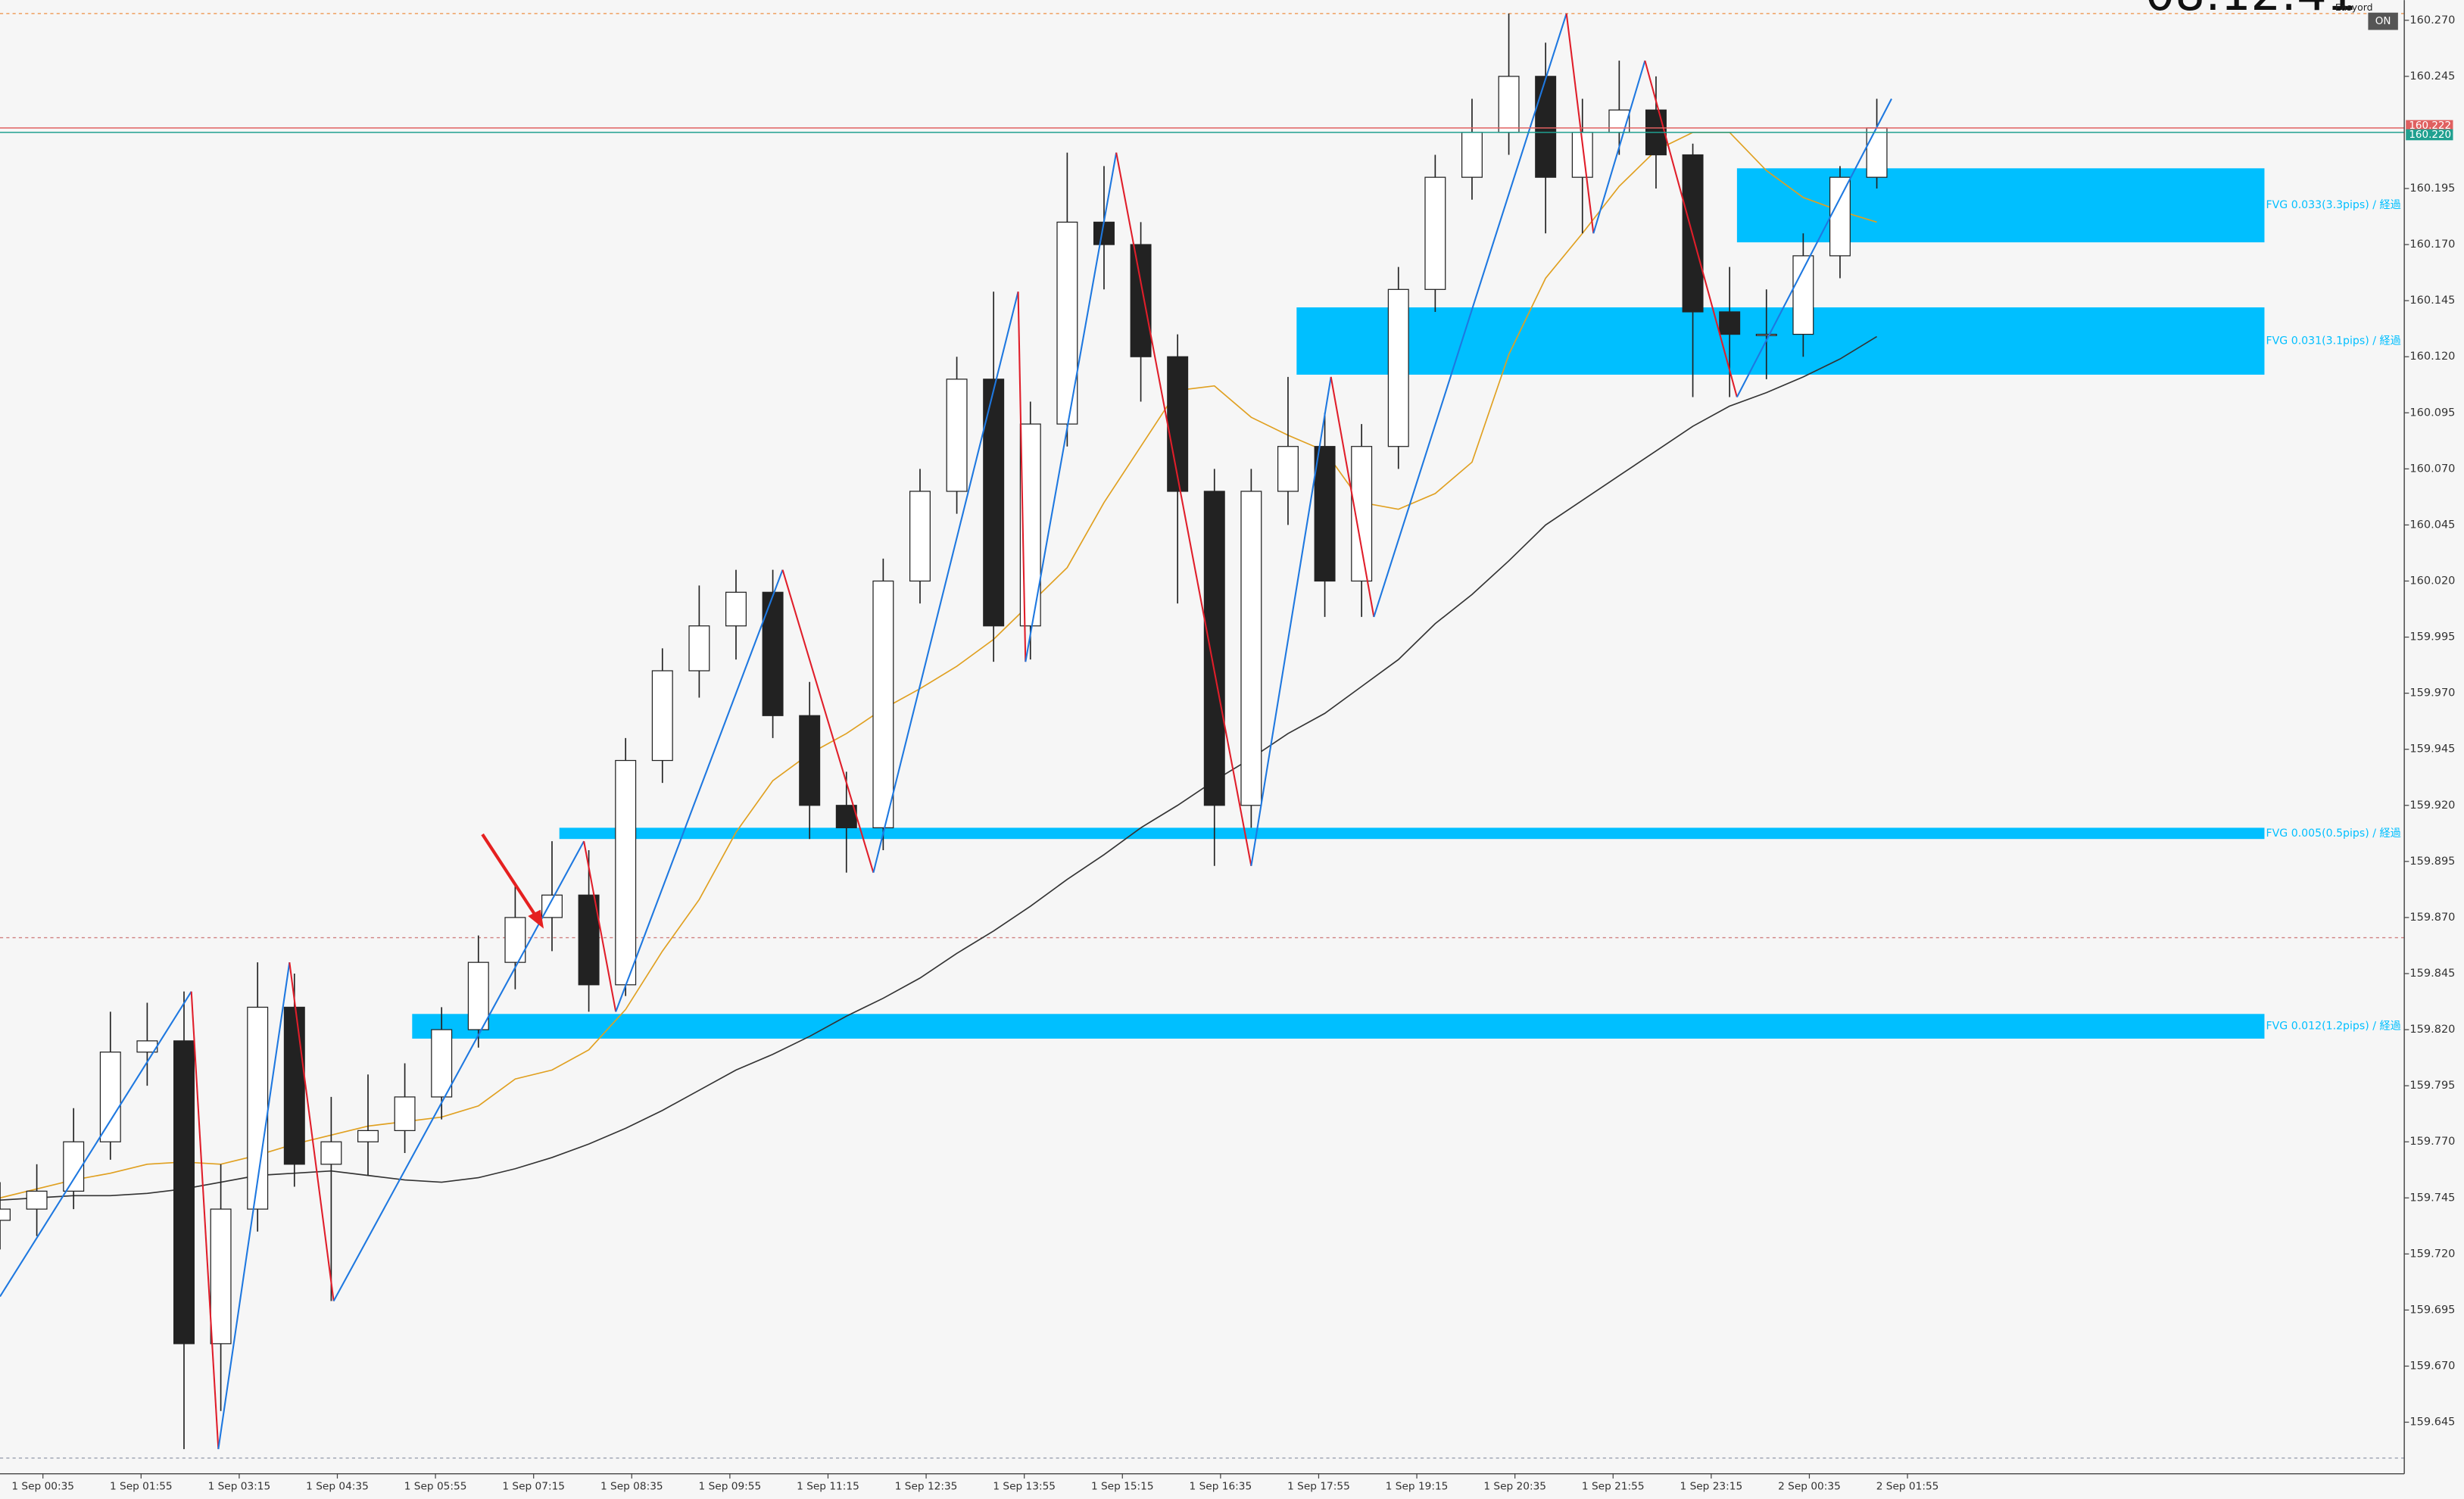 Image resolution: width=2464 pixels, height=1499 pixels. Describe the element at coordinates (2432, 694) in the screenshot. I see `y-tick-label: 159.970` at that location.